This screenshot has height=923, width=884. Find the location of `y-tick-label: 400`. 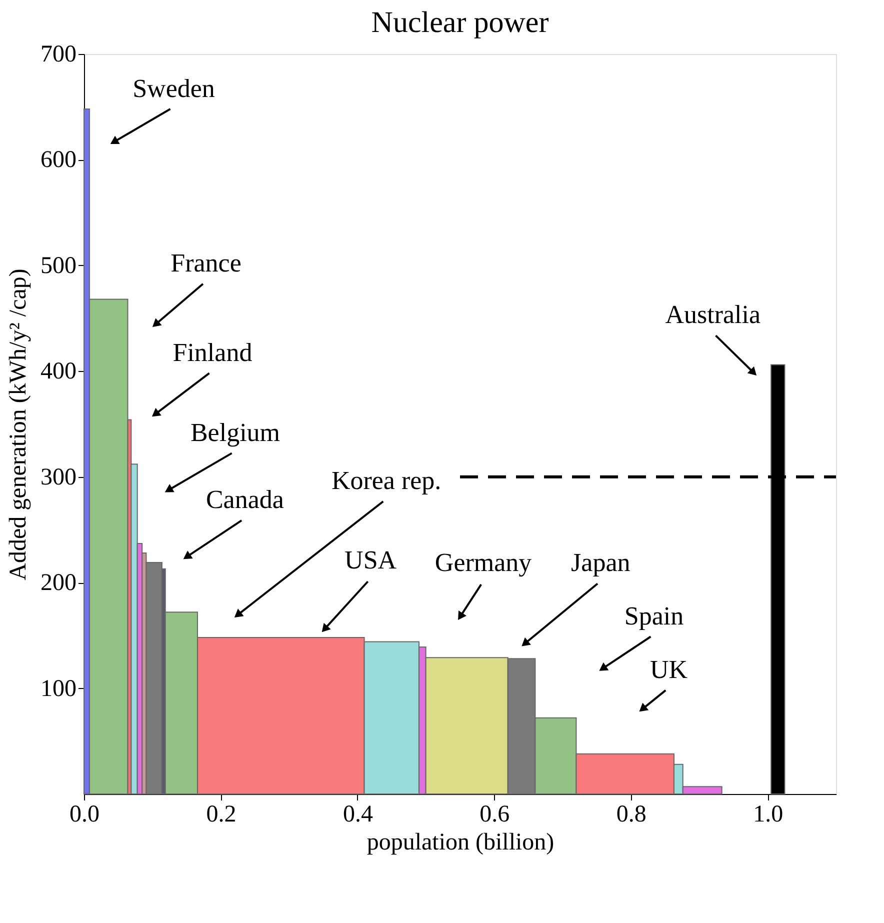

y-tick-label: 400 is located at coordinates (58, 371).